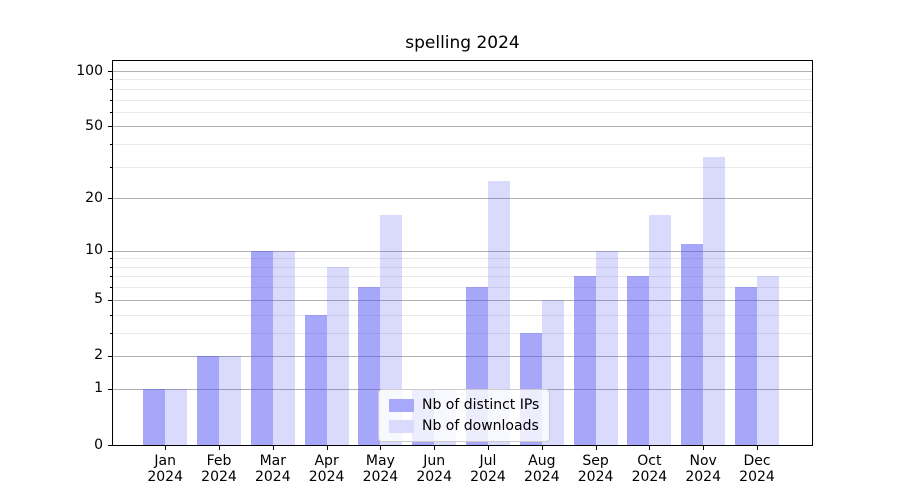  What do you see at coordinates (165, 461) in the screenshot?
I see `x-tick-month: Jan` at bounding box center [165, 461].